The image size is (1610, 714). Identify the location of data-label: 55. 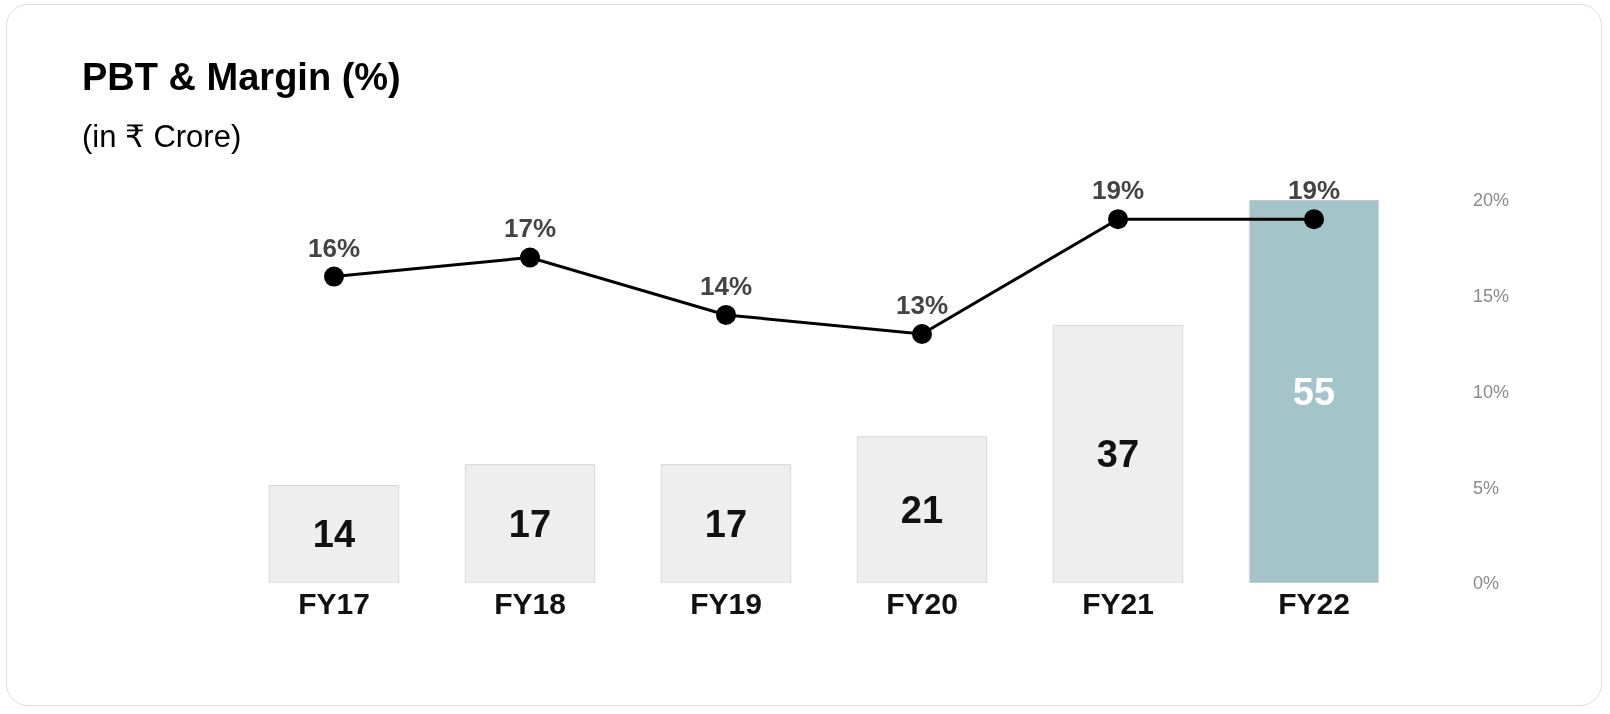
(1314, 391).